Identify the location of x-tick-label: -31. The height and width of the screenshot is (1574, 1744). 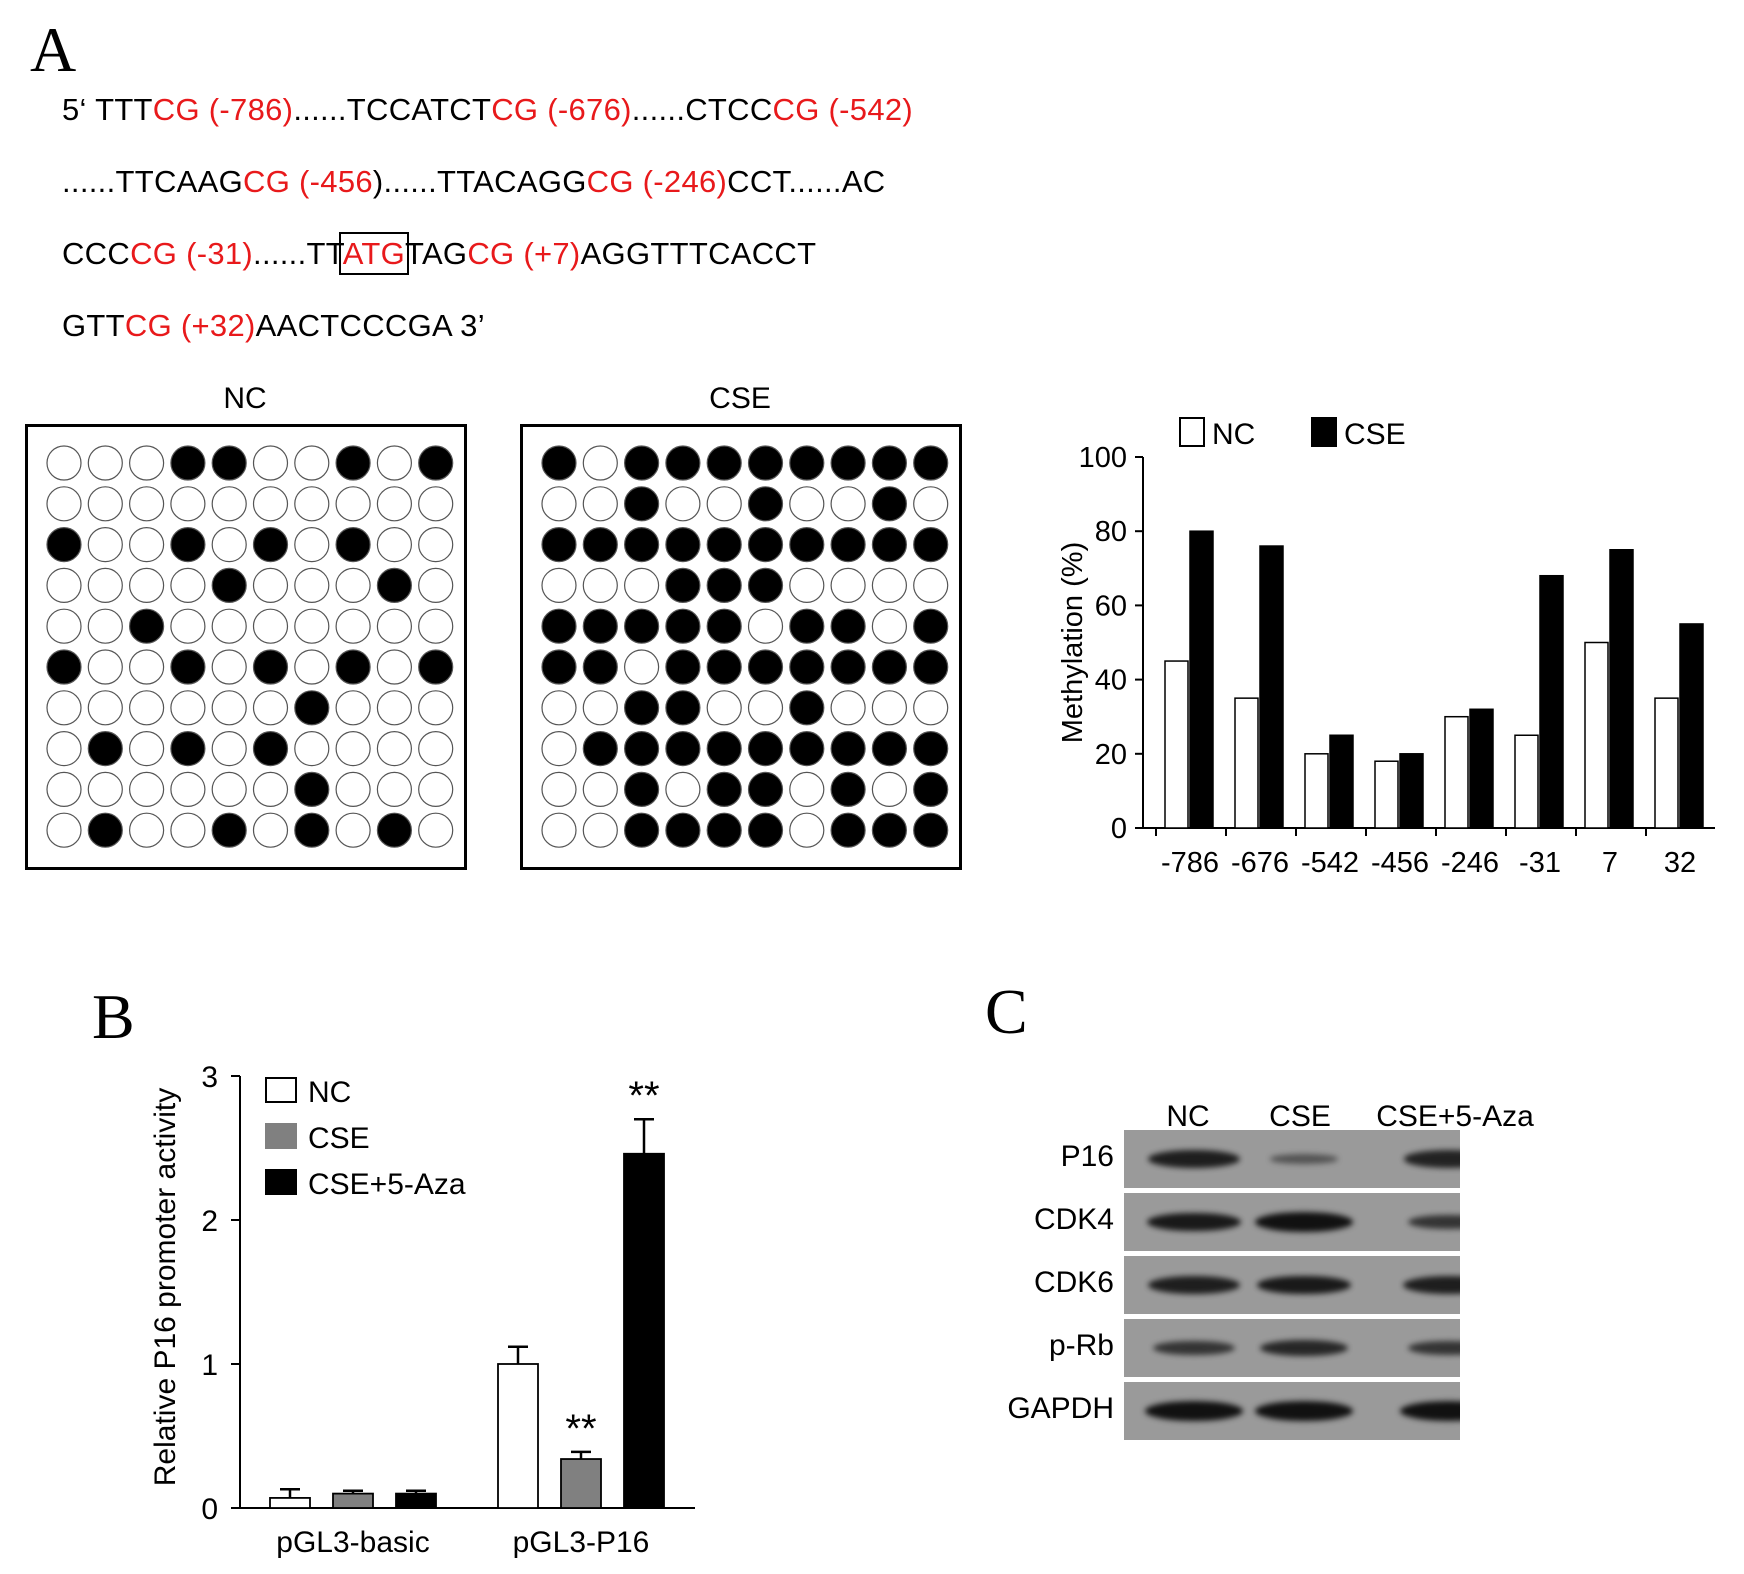
(1540, 863).